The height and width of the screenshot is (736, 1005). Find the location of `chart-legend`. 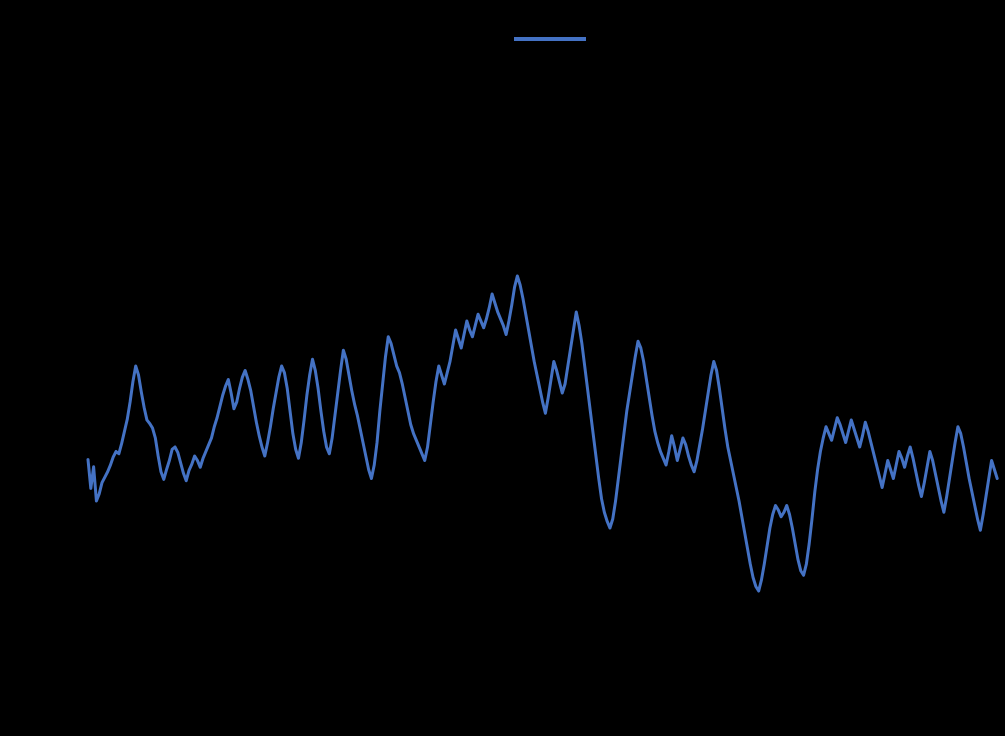

chart-legend is located at coordinates (554, 39).